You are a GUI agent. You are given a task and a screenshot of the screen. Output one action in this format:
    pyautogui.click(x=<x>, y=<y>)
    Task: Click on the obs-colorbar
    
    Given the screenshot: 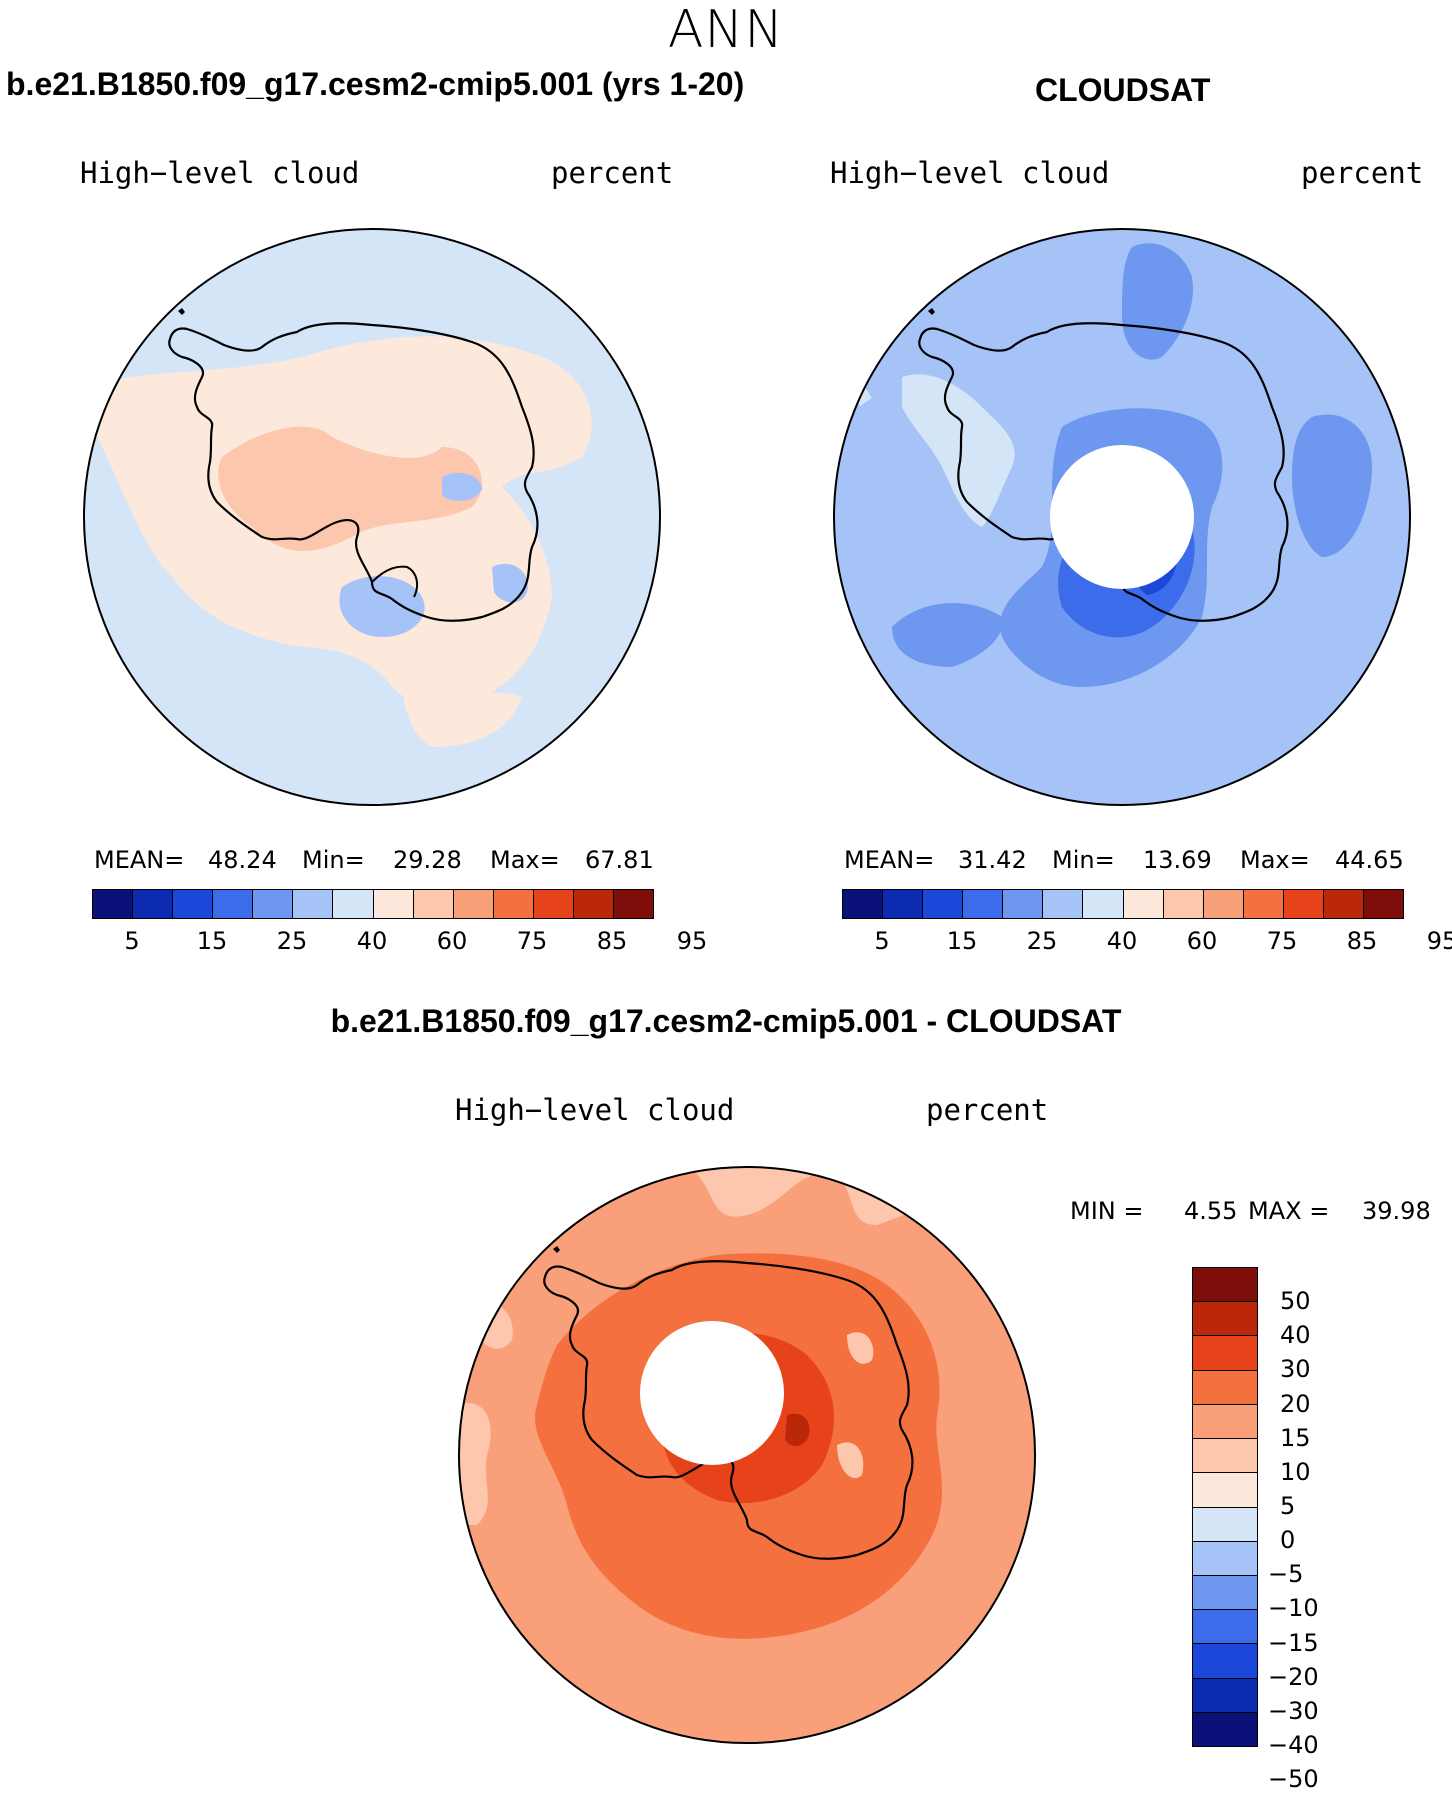 What is the action you would take?
    pyautogui.click(x=1123, y=904)
    